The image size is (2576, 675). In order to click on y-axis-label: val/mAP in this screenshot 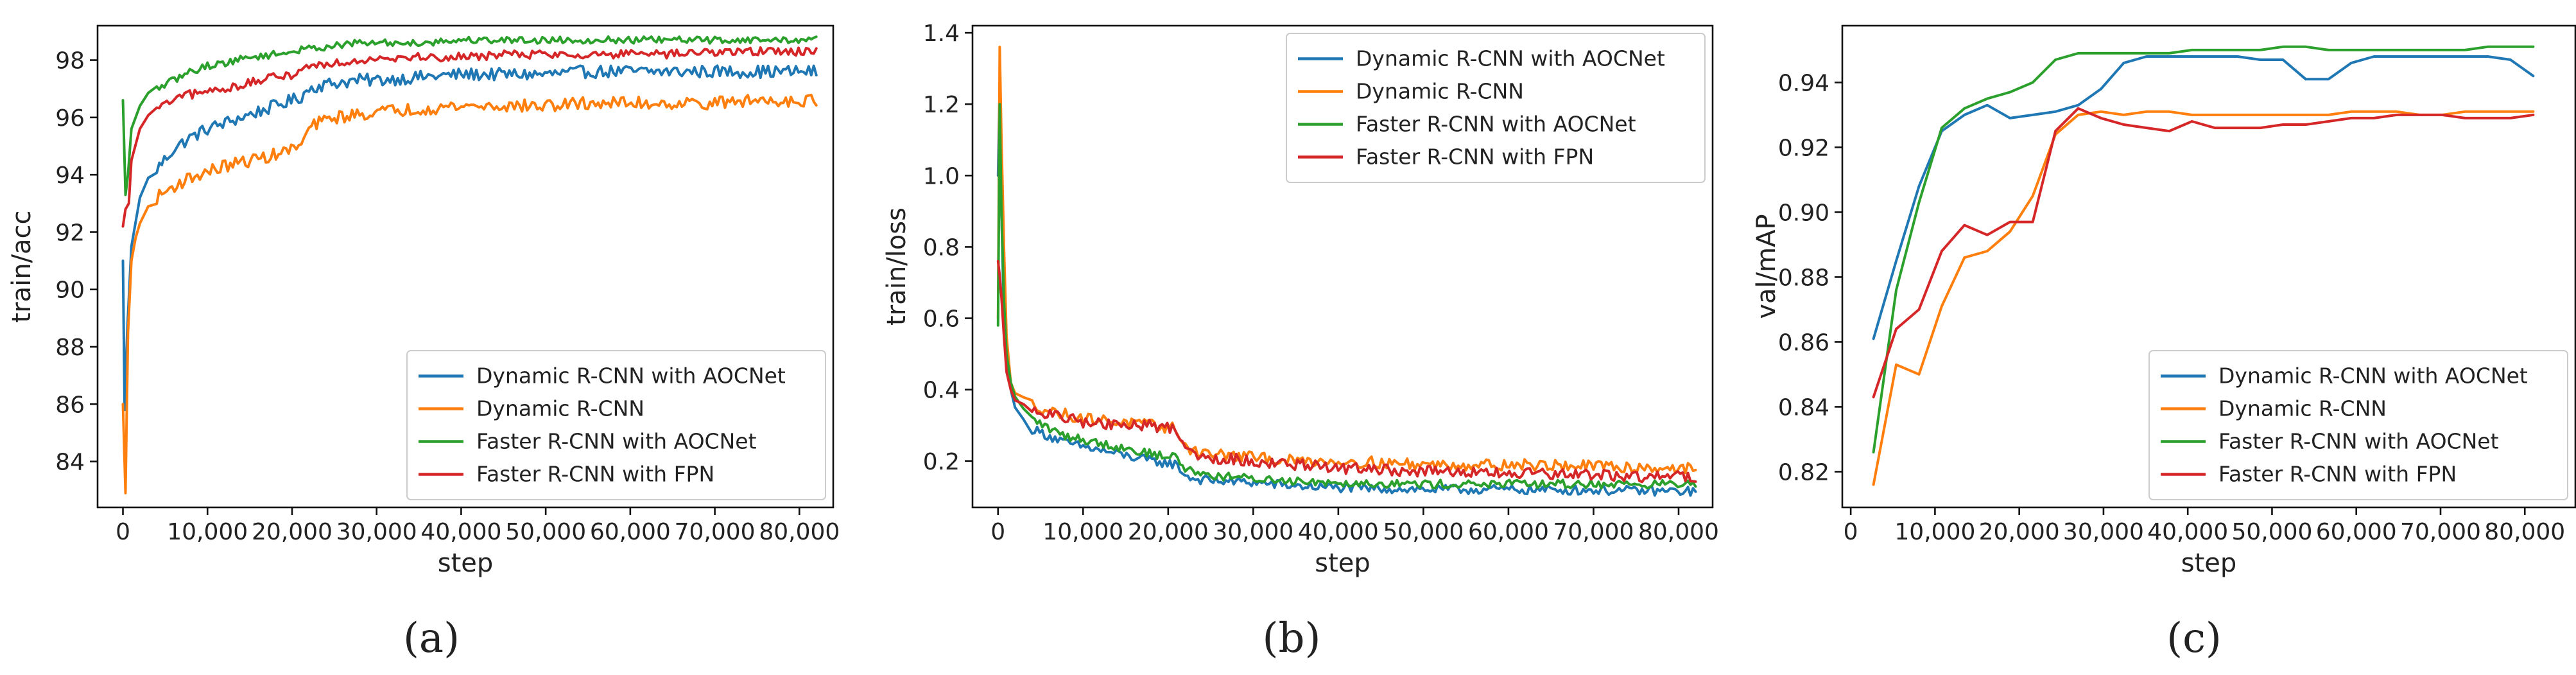, I will do `click(1767, 266)`.